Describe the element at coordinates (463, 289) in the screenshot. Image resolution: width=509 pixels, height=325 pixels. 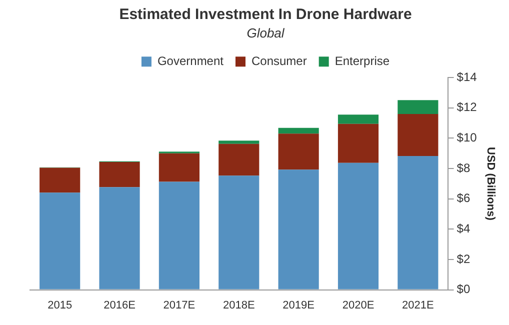
I see `y-tick-label: $0` at that location.